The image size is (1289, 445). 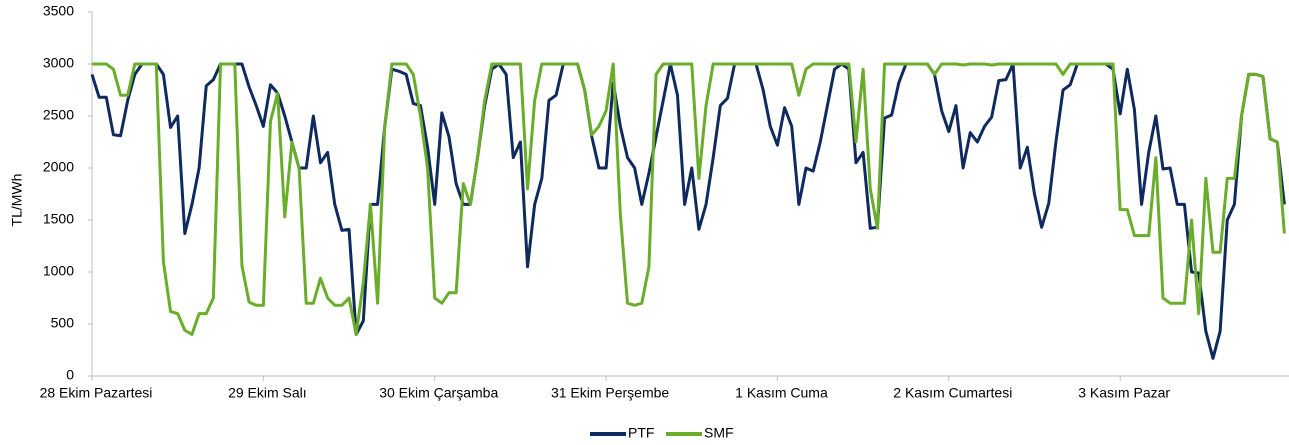 What do you see at coordinates (610, 393) in the screenshot?
I see `x-tick-label: 31 Ekim Perşembe` at bounding box center [610, 393].